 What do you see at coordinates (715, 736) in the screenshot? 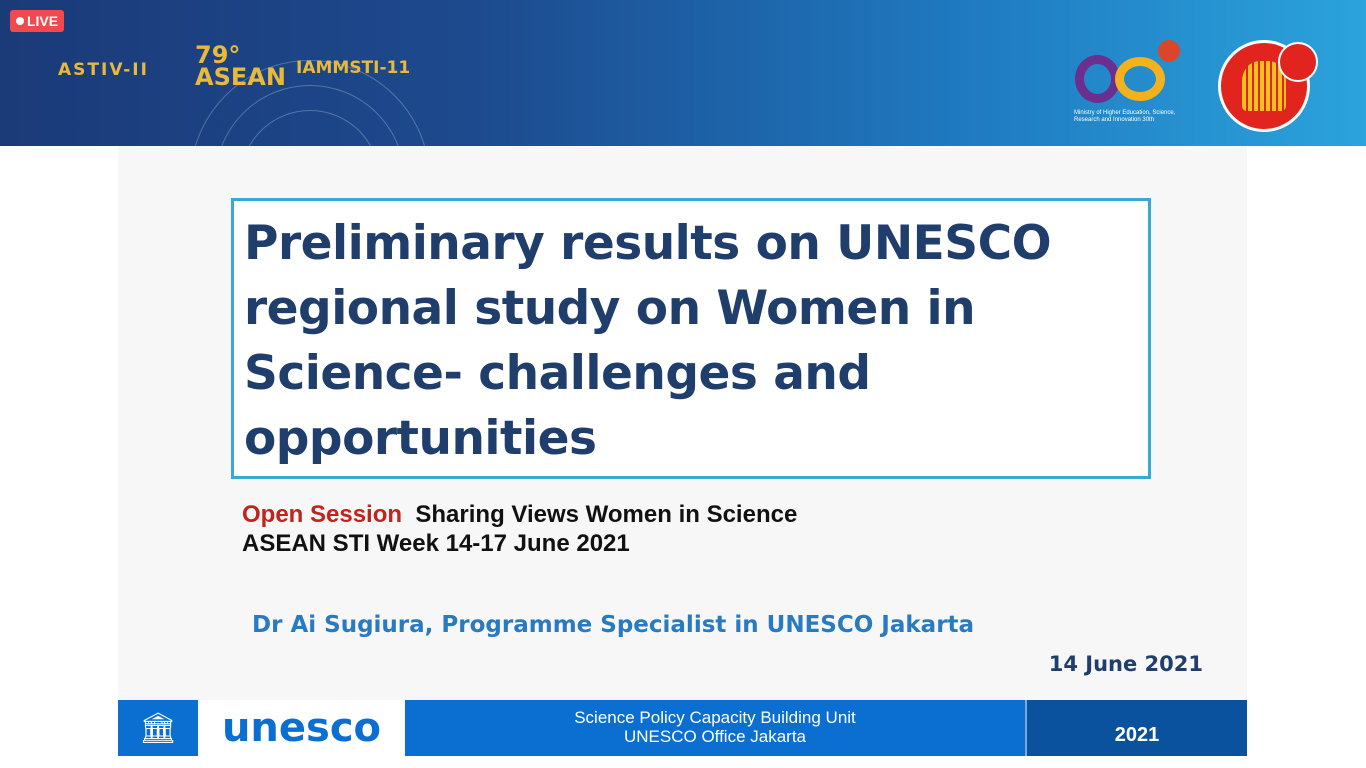
I see `unit-line2: UNESCO Office Jakarta` at bounding box center [715, 736].